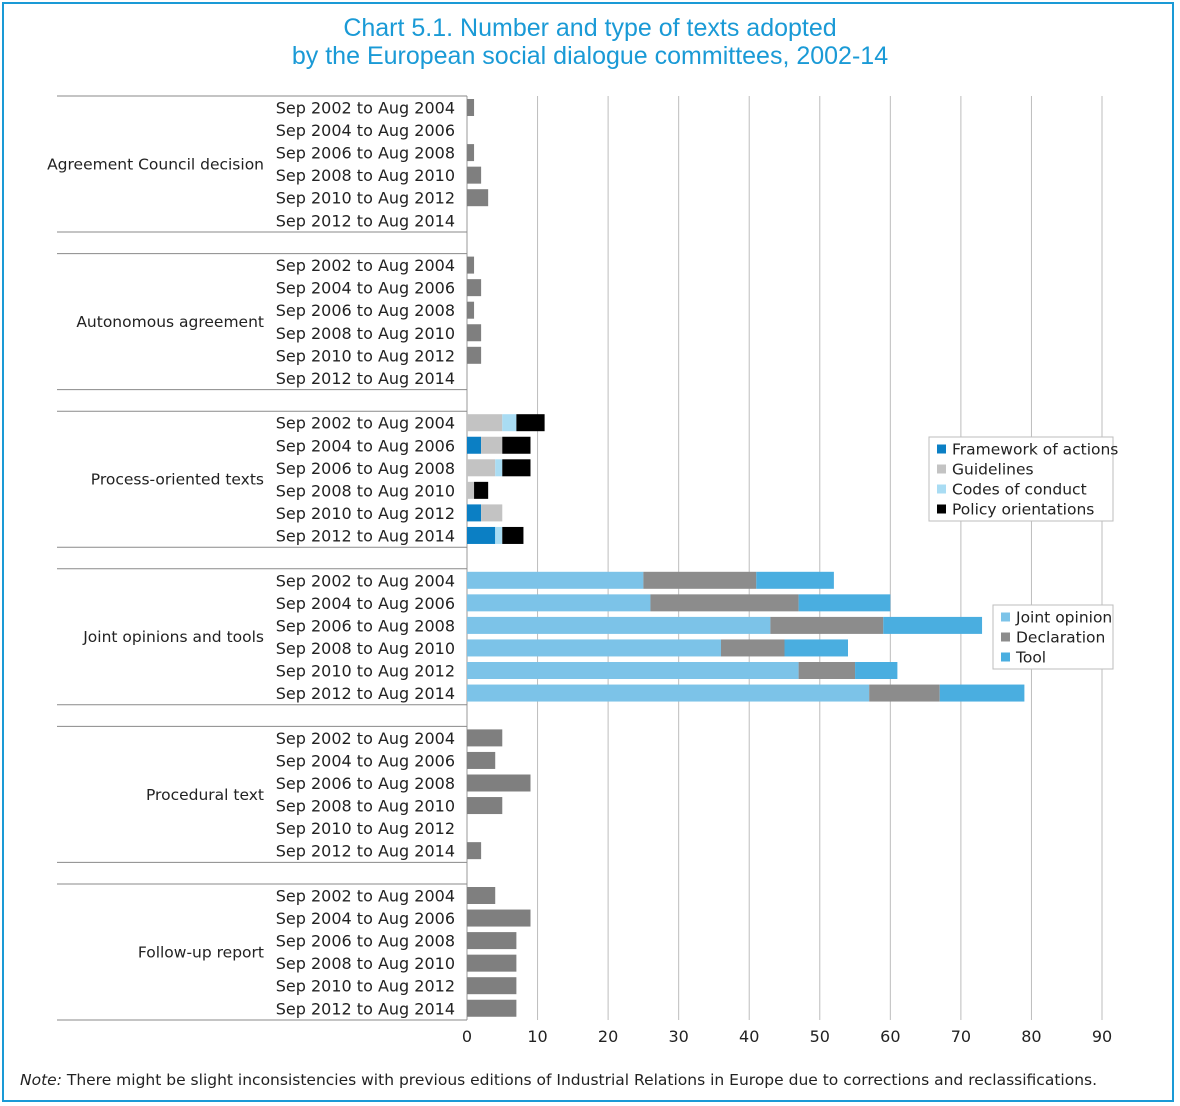  Describe the element at coordinates (467, 1036) in the screenshot. I see `x-tick-label: 0` at that location.